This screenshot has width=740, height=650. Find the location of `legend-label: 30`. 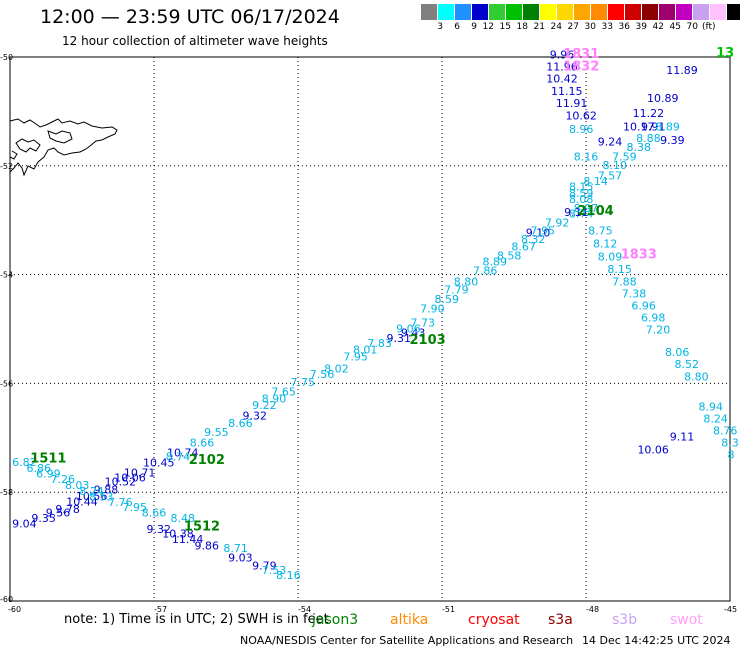

legend-label: 30 is located at coordinates (590, 27).